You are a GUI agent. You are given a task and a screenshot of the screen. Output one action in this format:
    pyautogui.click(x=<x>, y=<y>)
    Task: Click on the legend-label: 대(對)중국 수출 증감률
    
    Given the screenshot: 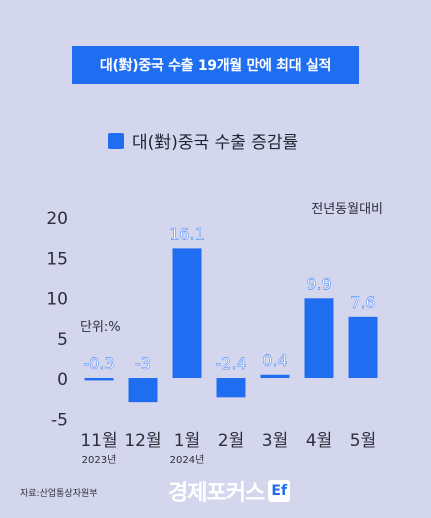 What is the action you would take?
    pyautogui.click(x=215, y=143)
    